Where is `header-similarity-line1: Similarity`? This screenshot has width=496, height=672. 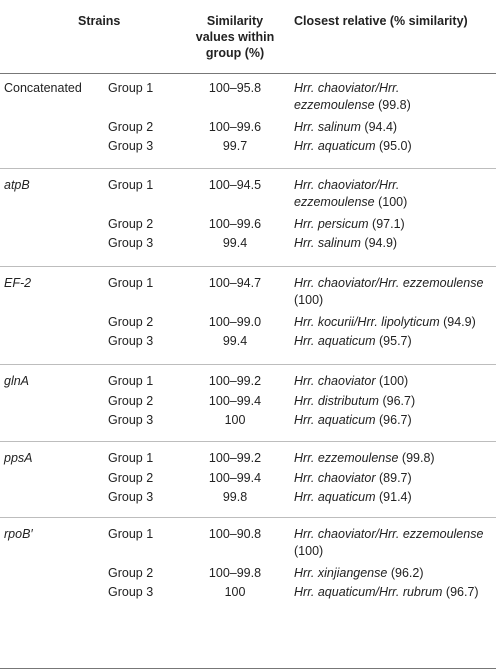 header-similarity-line1: Similarity is located at coordinates (235, 21).